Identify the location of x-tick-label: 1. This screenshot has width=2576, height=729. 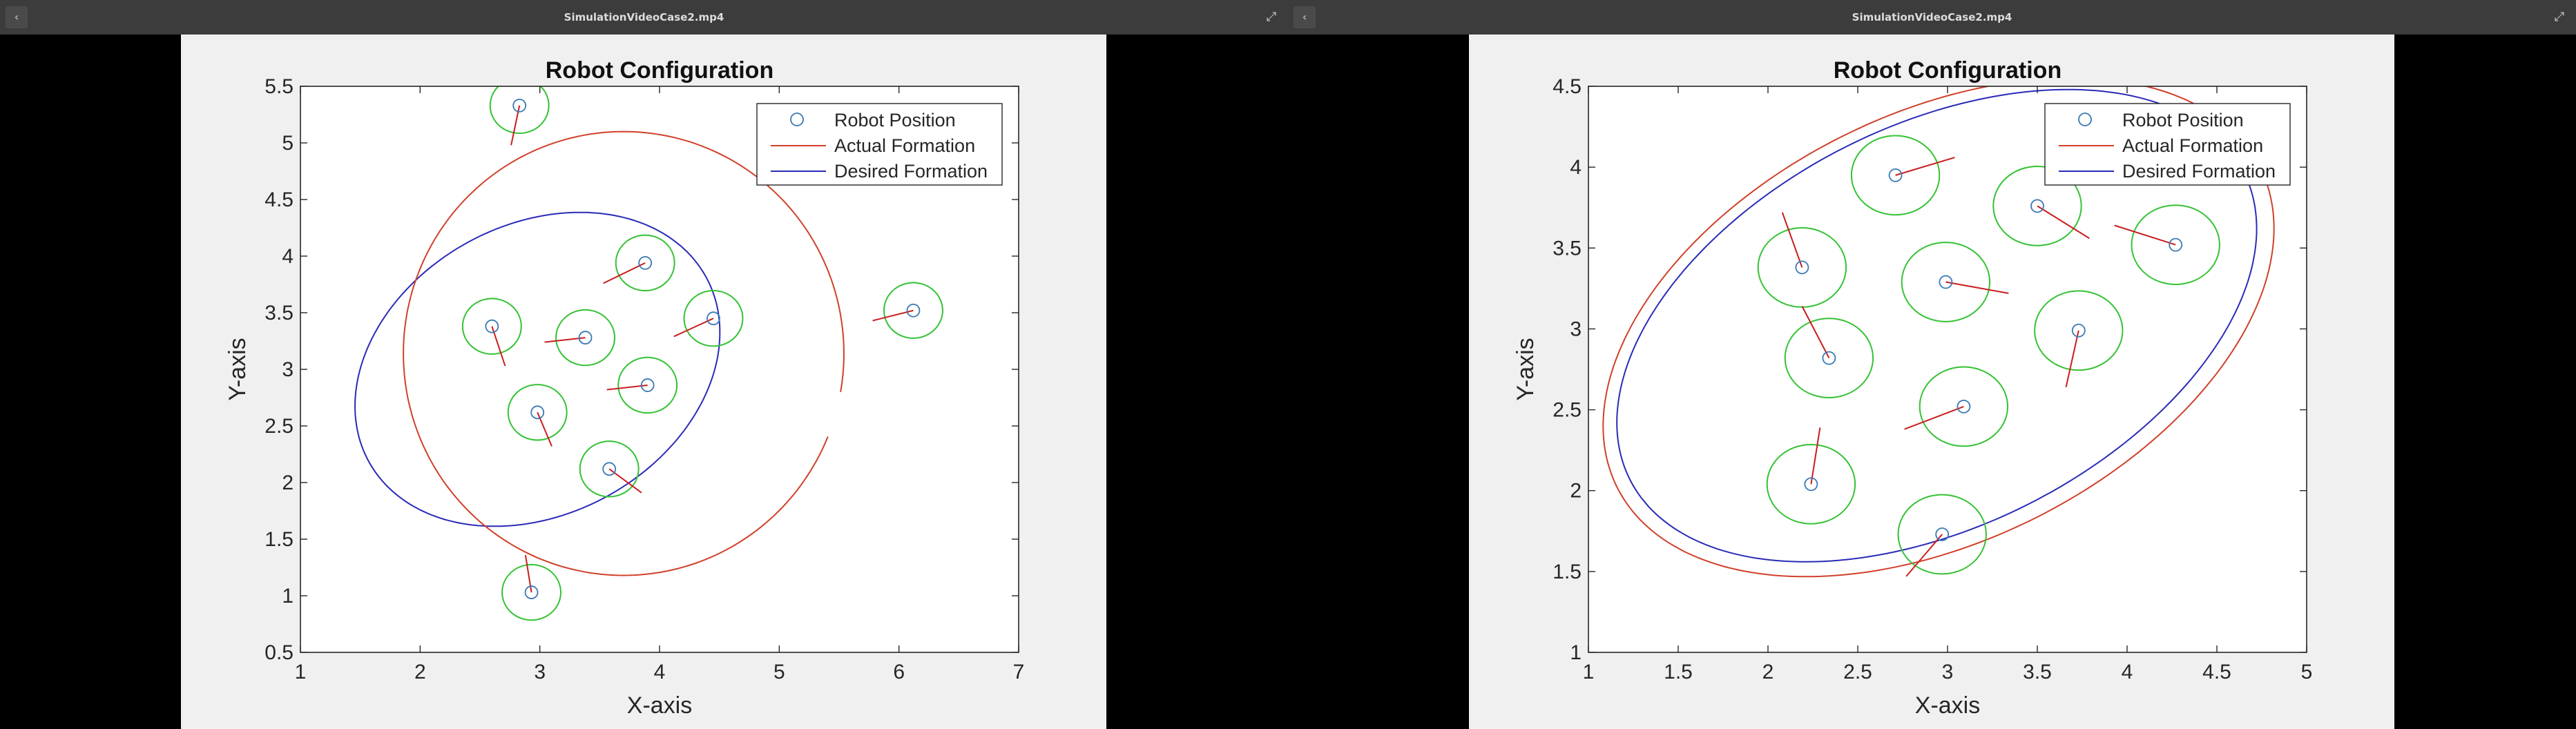
(301, 672).